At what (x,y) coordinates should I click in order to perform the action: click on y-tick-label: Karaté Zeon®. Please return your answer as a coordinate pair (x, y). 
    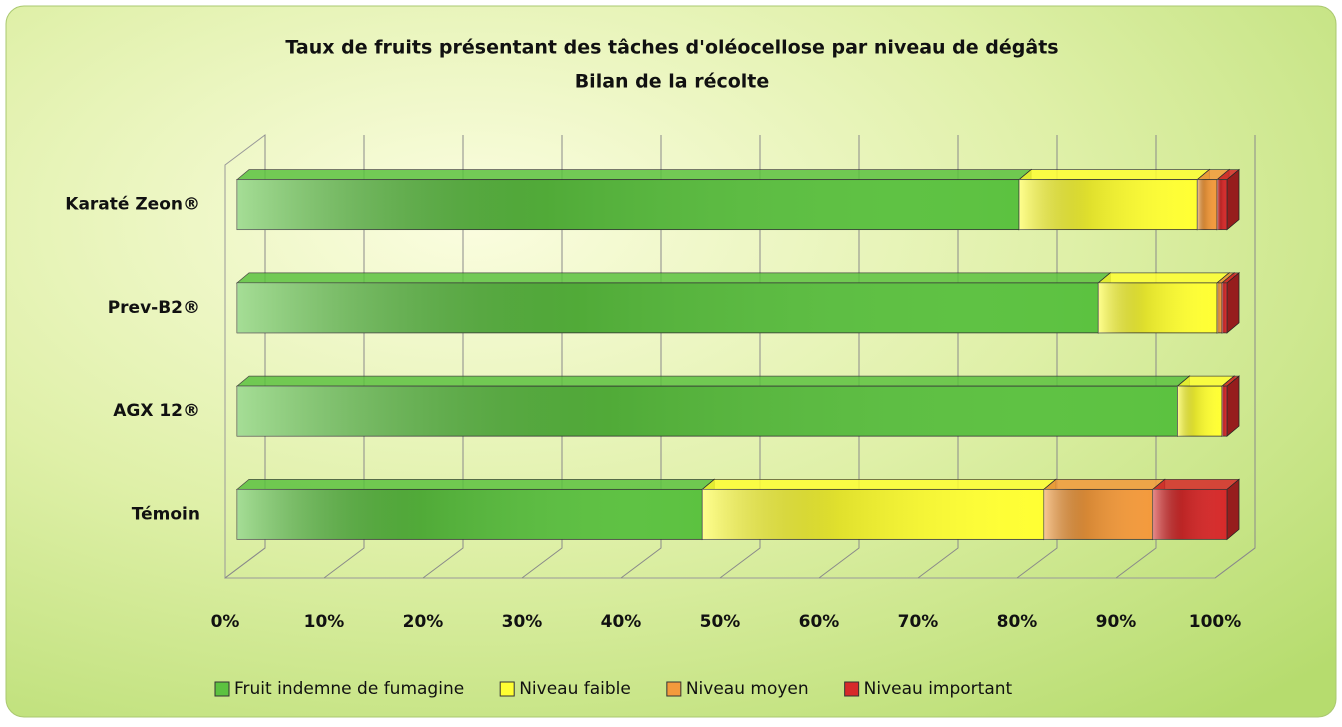
    Looking at the image, I should click on (132, 205).